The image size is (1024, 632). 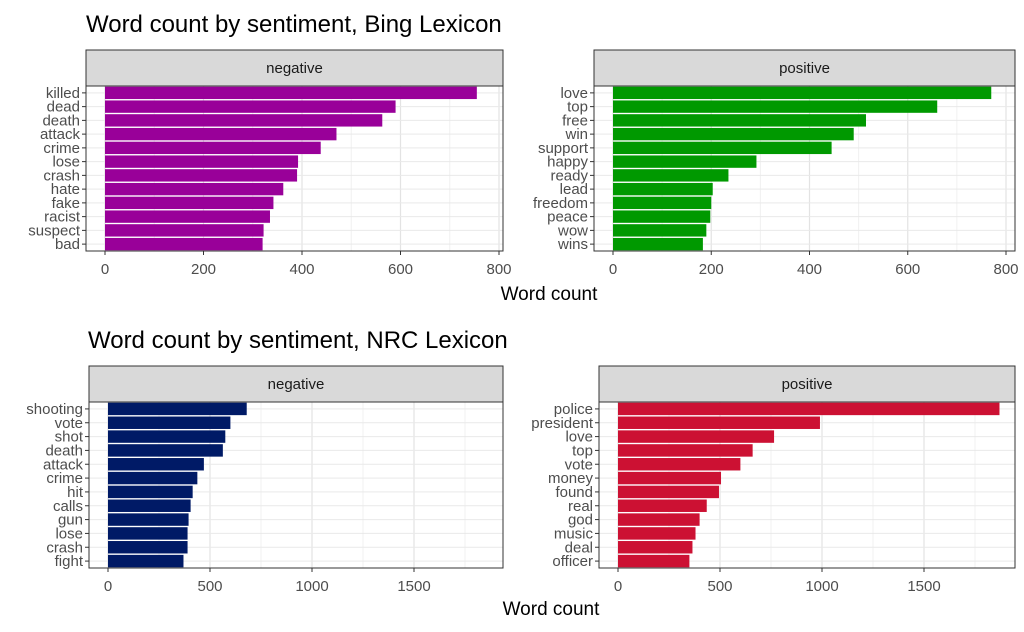 What do you see at coordinates (400, 269) in the screenshot?
I see `x-tick-label-600: 600` at bounding box center [400, 269].